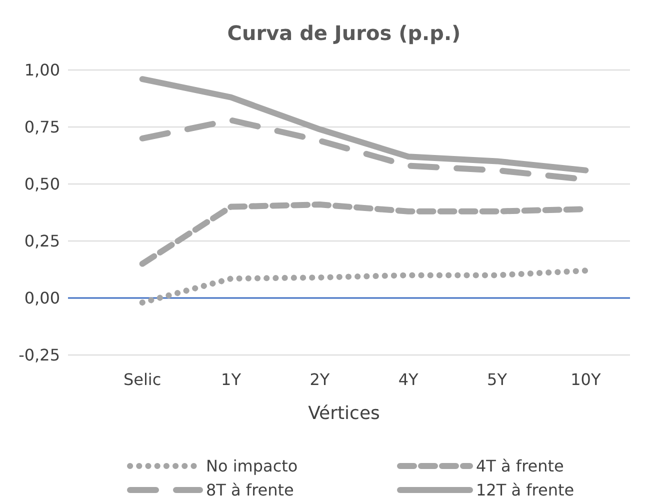 This screenshot has width=654, height=502. Describe the element at coordinates (585, 379) in the screenshot. I see `x-tick-label: 10Y` at that location.